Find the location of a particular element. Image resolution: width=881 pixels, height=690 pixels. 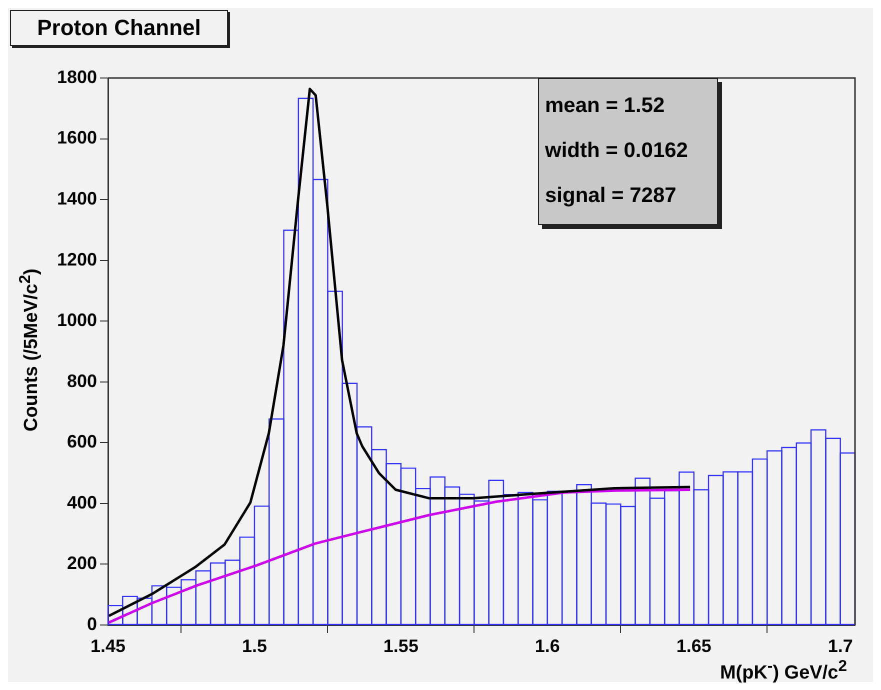

y-tick-label: 200 is located at coordinates (81, 563).